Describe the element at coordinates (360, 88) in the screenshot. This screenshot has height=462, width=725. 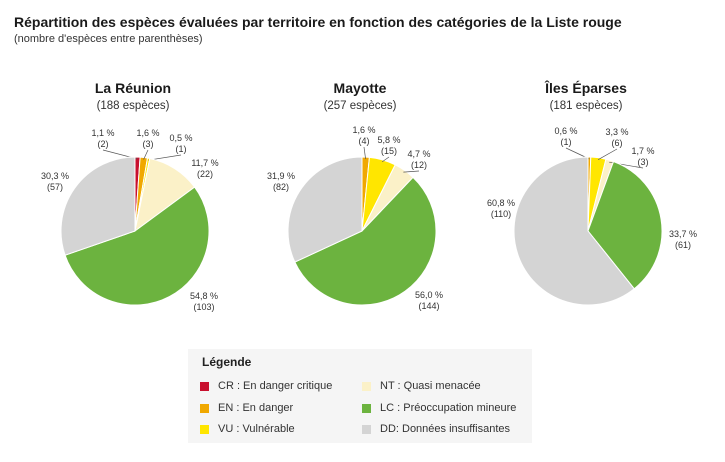
I see `pie-title: Mayotte` at that location.